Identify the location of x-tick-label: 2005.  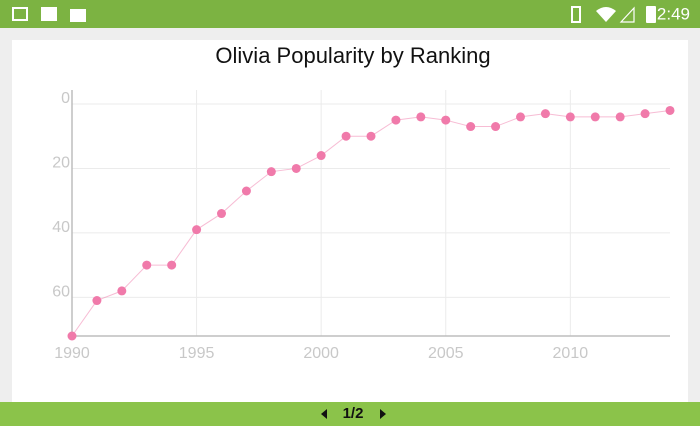
(446, 353).